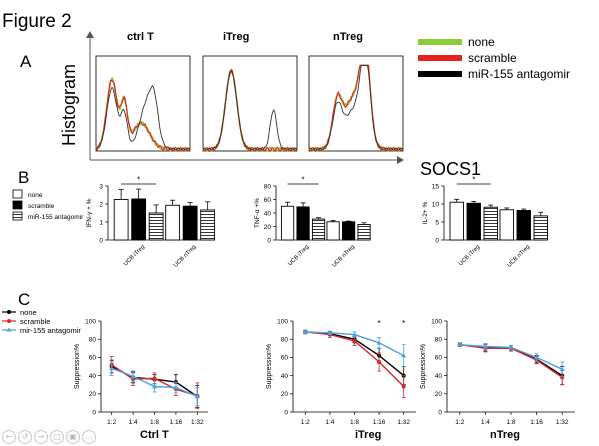  Describe the element at coordinates (35, 195) in the screenshot. I see `bar-legend-label-none: none` at that location.